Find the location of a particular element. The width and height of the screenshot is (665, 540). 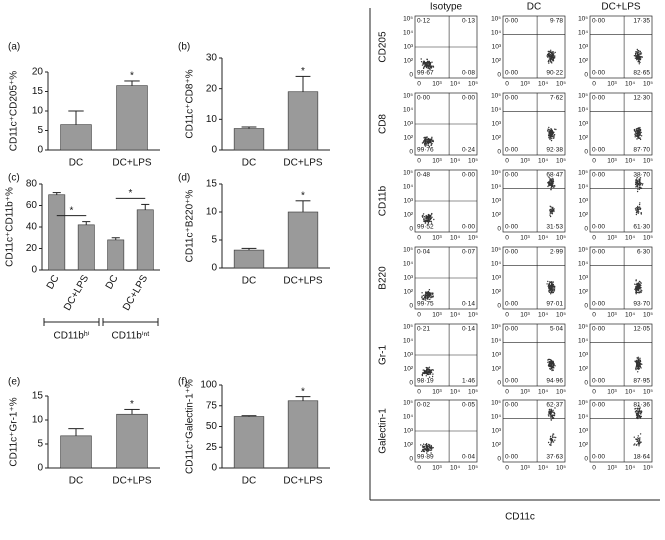

x-tick-label: DC+LPS is located at coordinates (135, 293).